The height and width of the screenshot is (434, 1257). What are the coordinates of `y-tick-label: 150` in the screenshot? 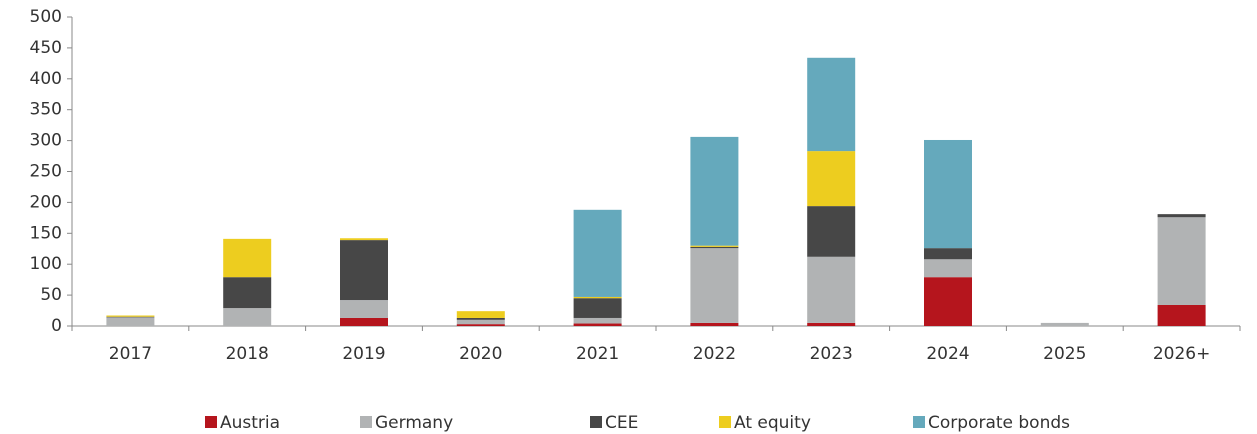 It's located at (46, 233).